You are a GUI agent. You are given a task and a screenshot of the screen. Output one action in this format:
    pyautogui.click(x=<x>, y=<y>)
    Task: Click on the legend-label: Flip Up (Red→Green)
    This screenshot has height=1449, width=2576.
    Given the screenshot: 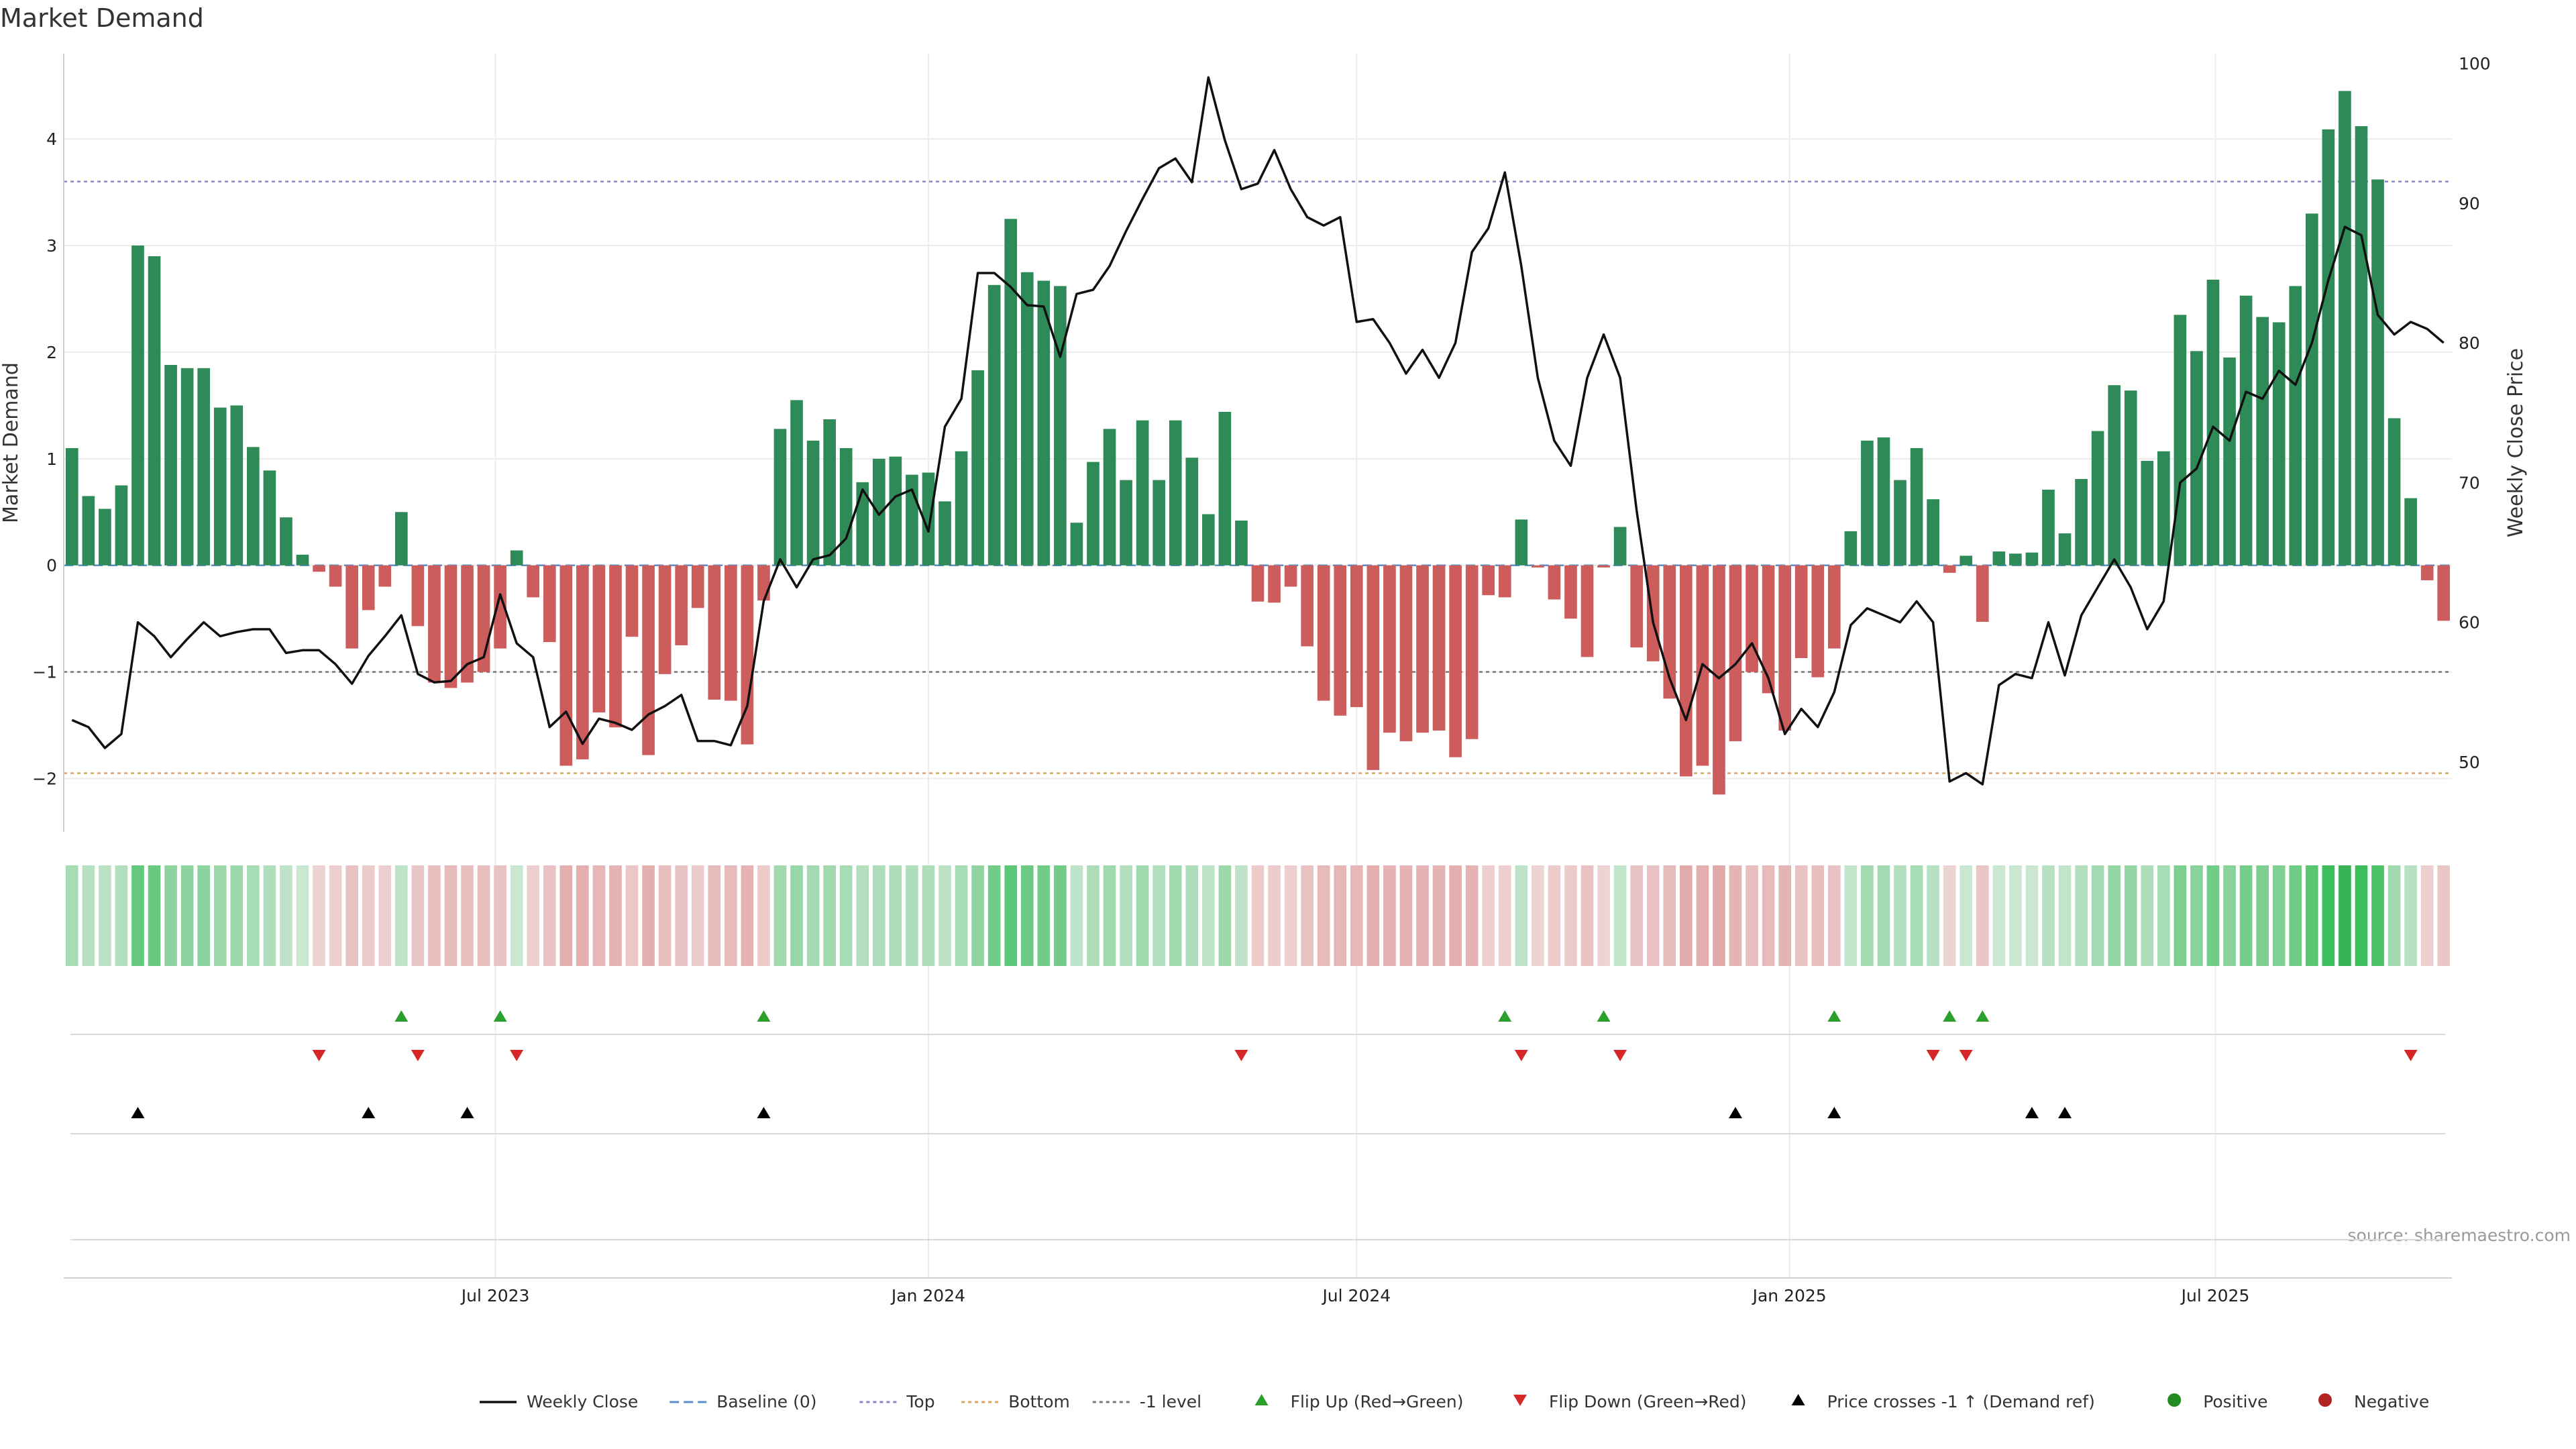 What is the action you would take?
    pyautogui.click(x=1377, y=1401)
    